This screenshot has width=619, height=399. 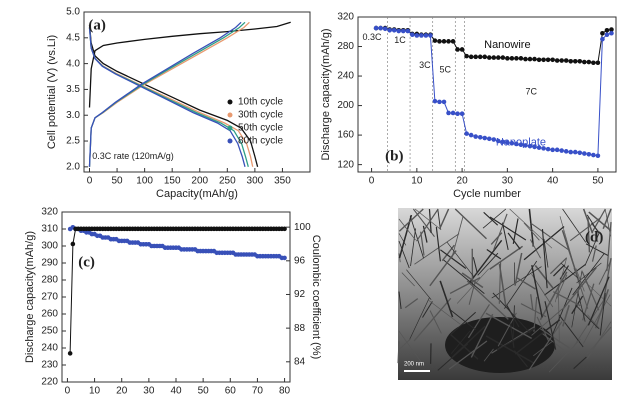 I want to click on legend-marker, so click(x=230, y=115).